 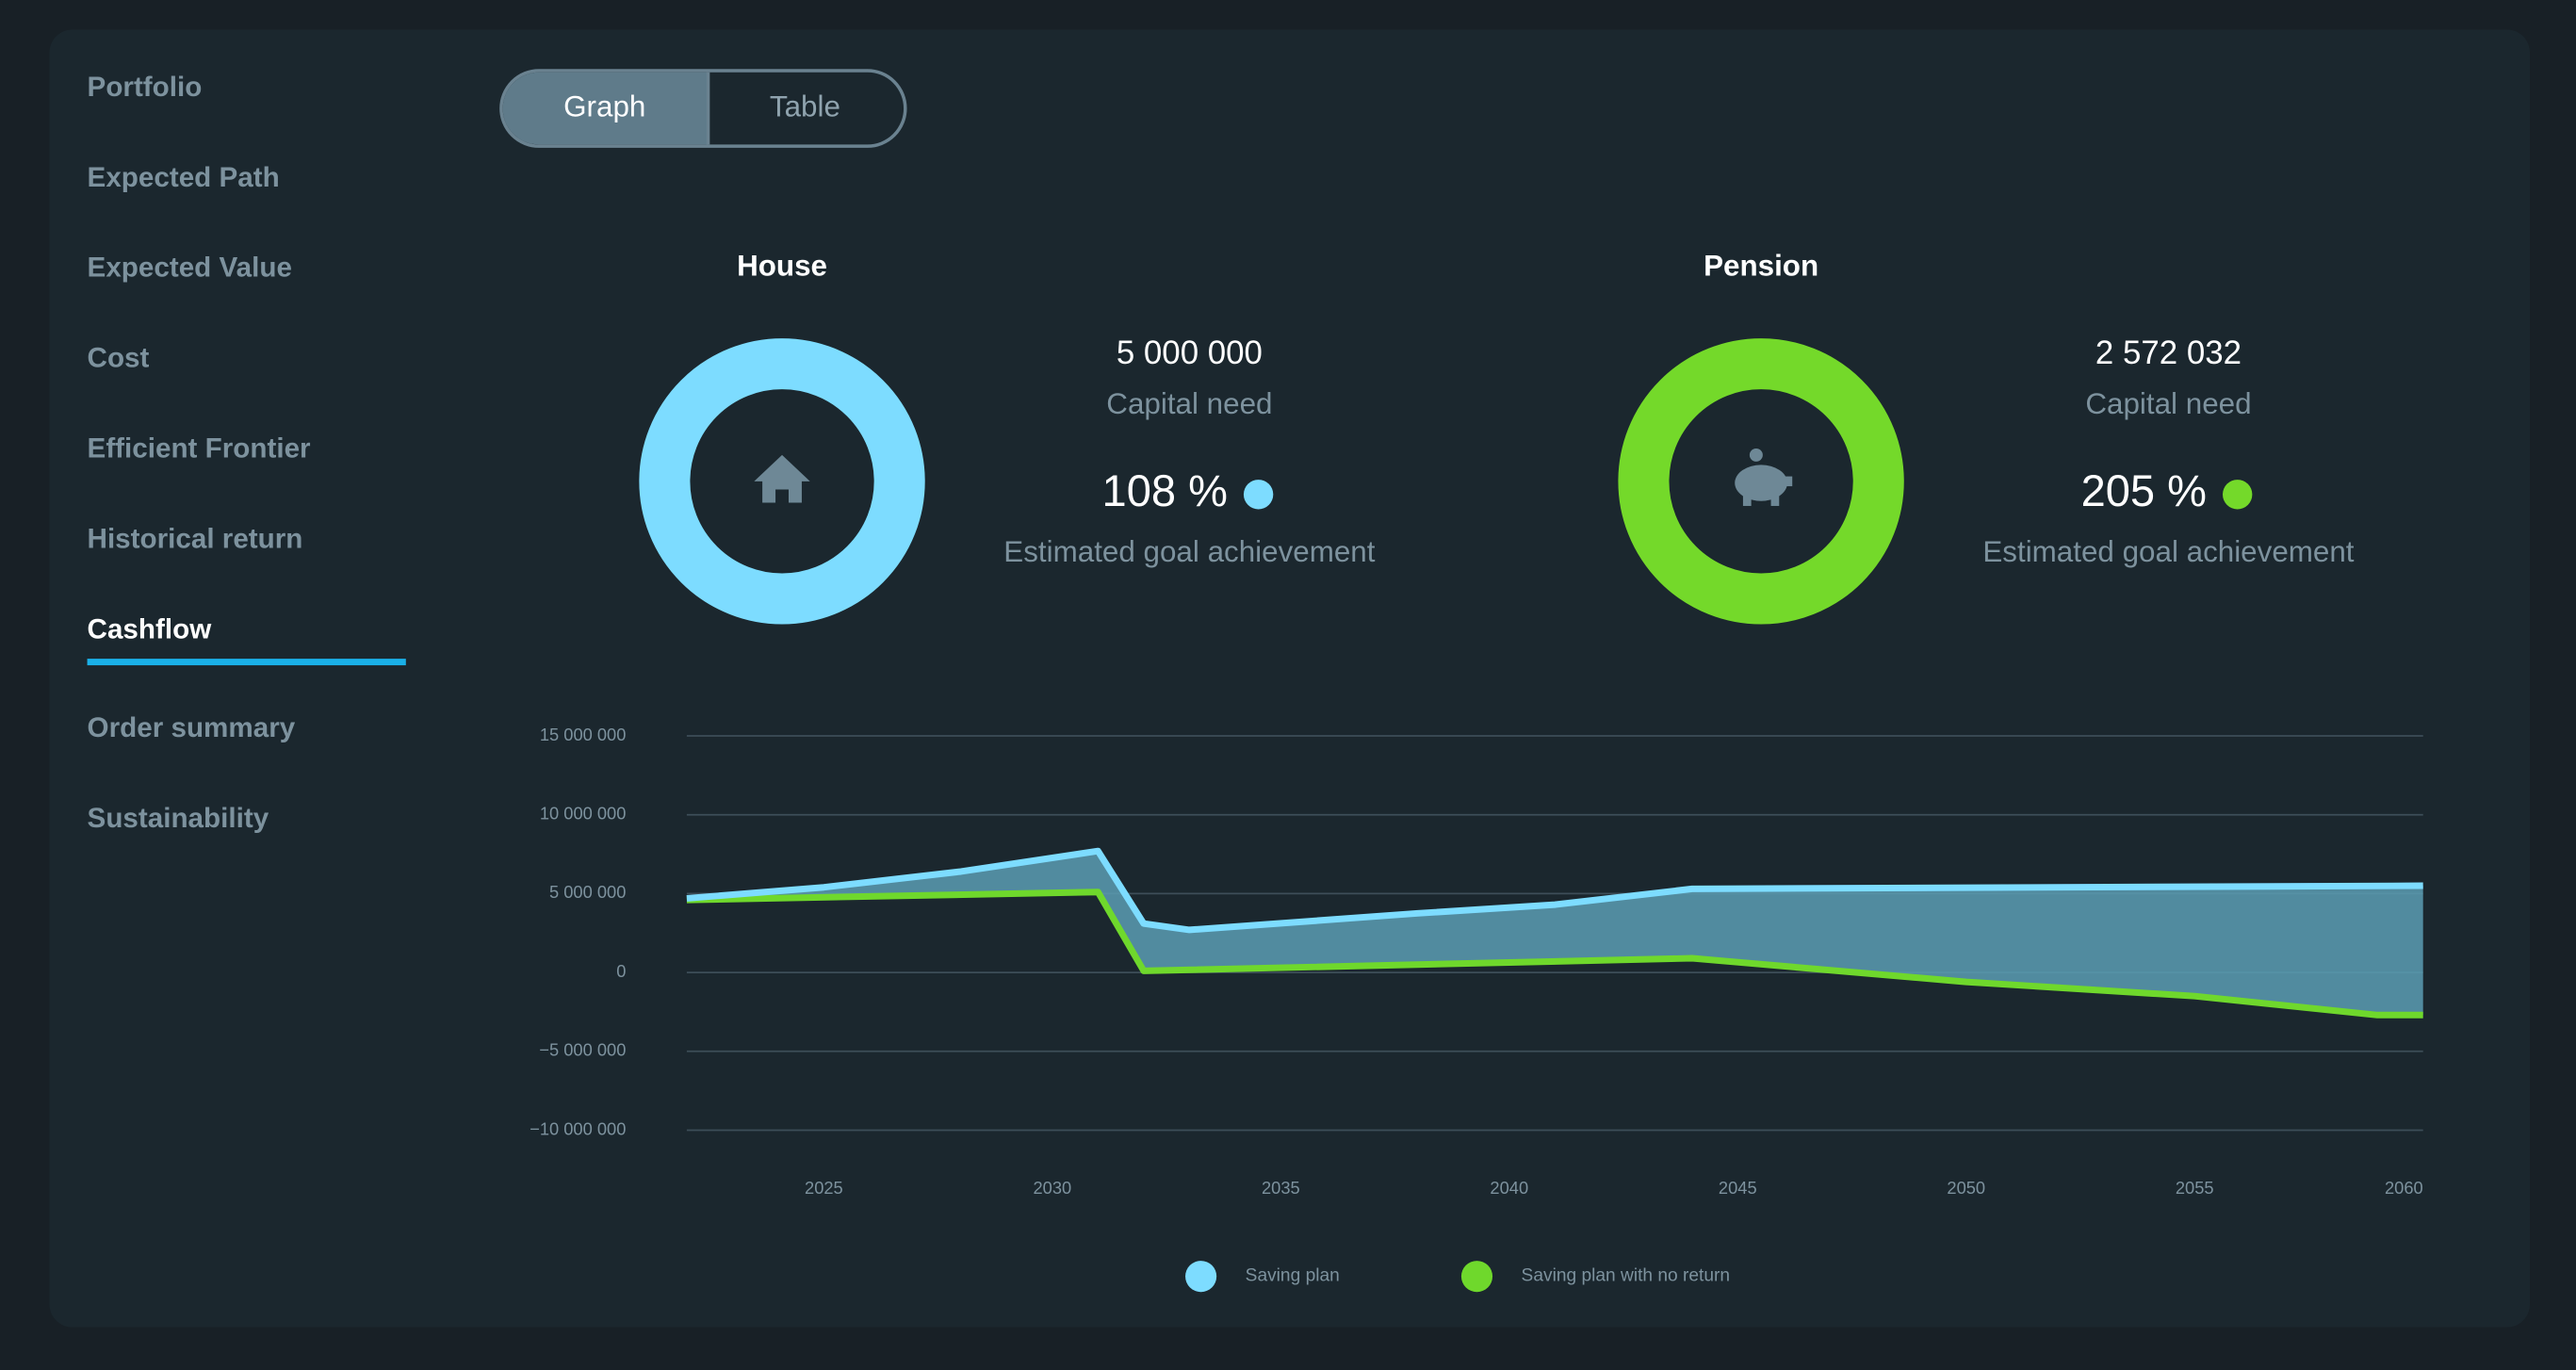 What do you see at coordinates (192, 727) in the screenshot?
I see `nav-item: Order summary` at bounding box center [192, 727].